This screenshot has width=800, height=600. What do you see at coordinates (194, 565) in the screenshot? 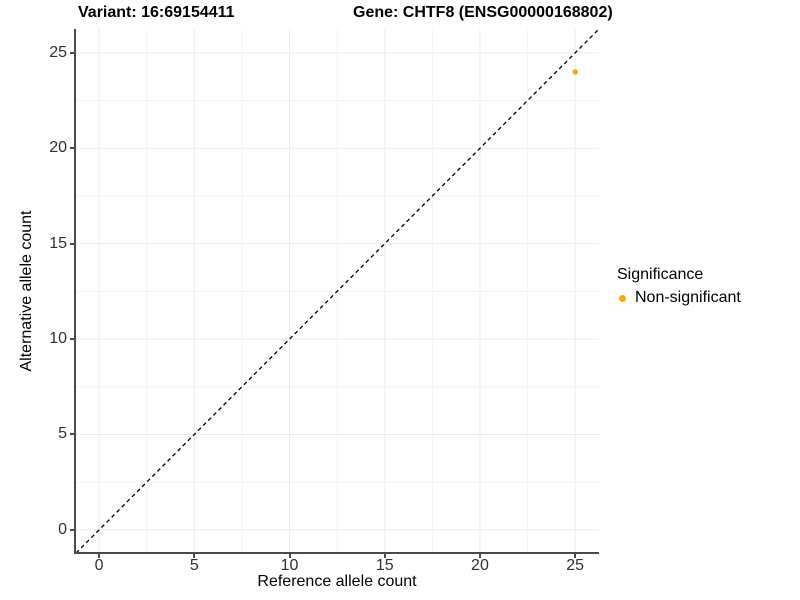
I see `x-tick-label: 5` at bounding box center [194, 565].